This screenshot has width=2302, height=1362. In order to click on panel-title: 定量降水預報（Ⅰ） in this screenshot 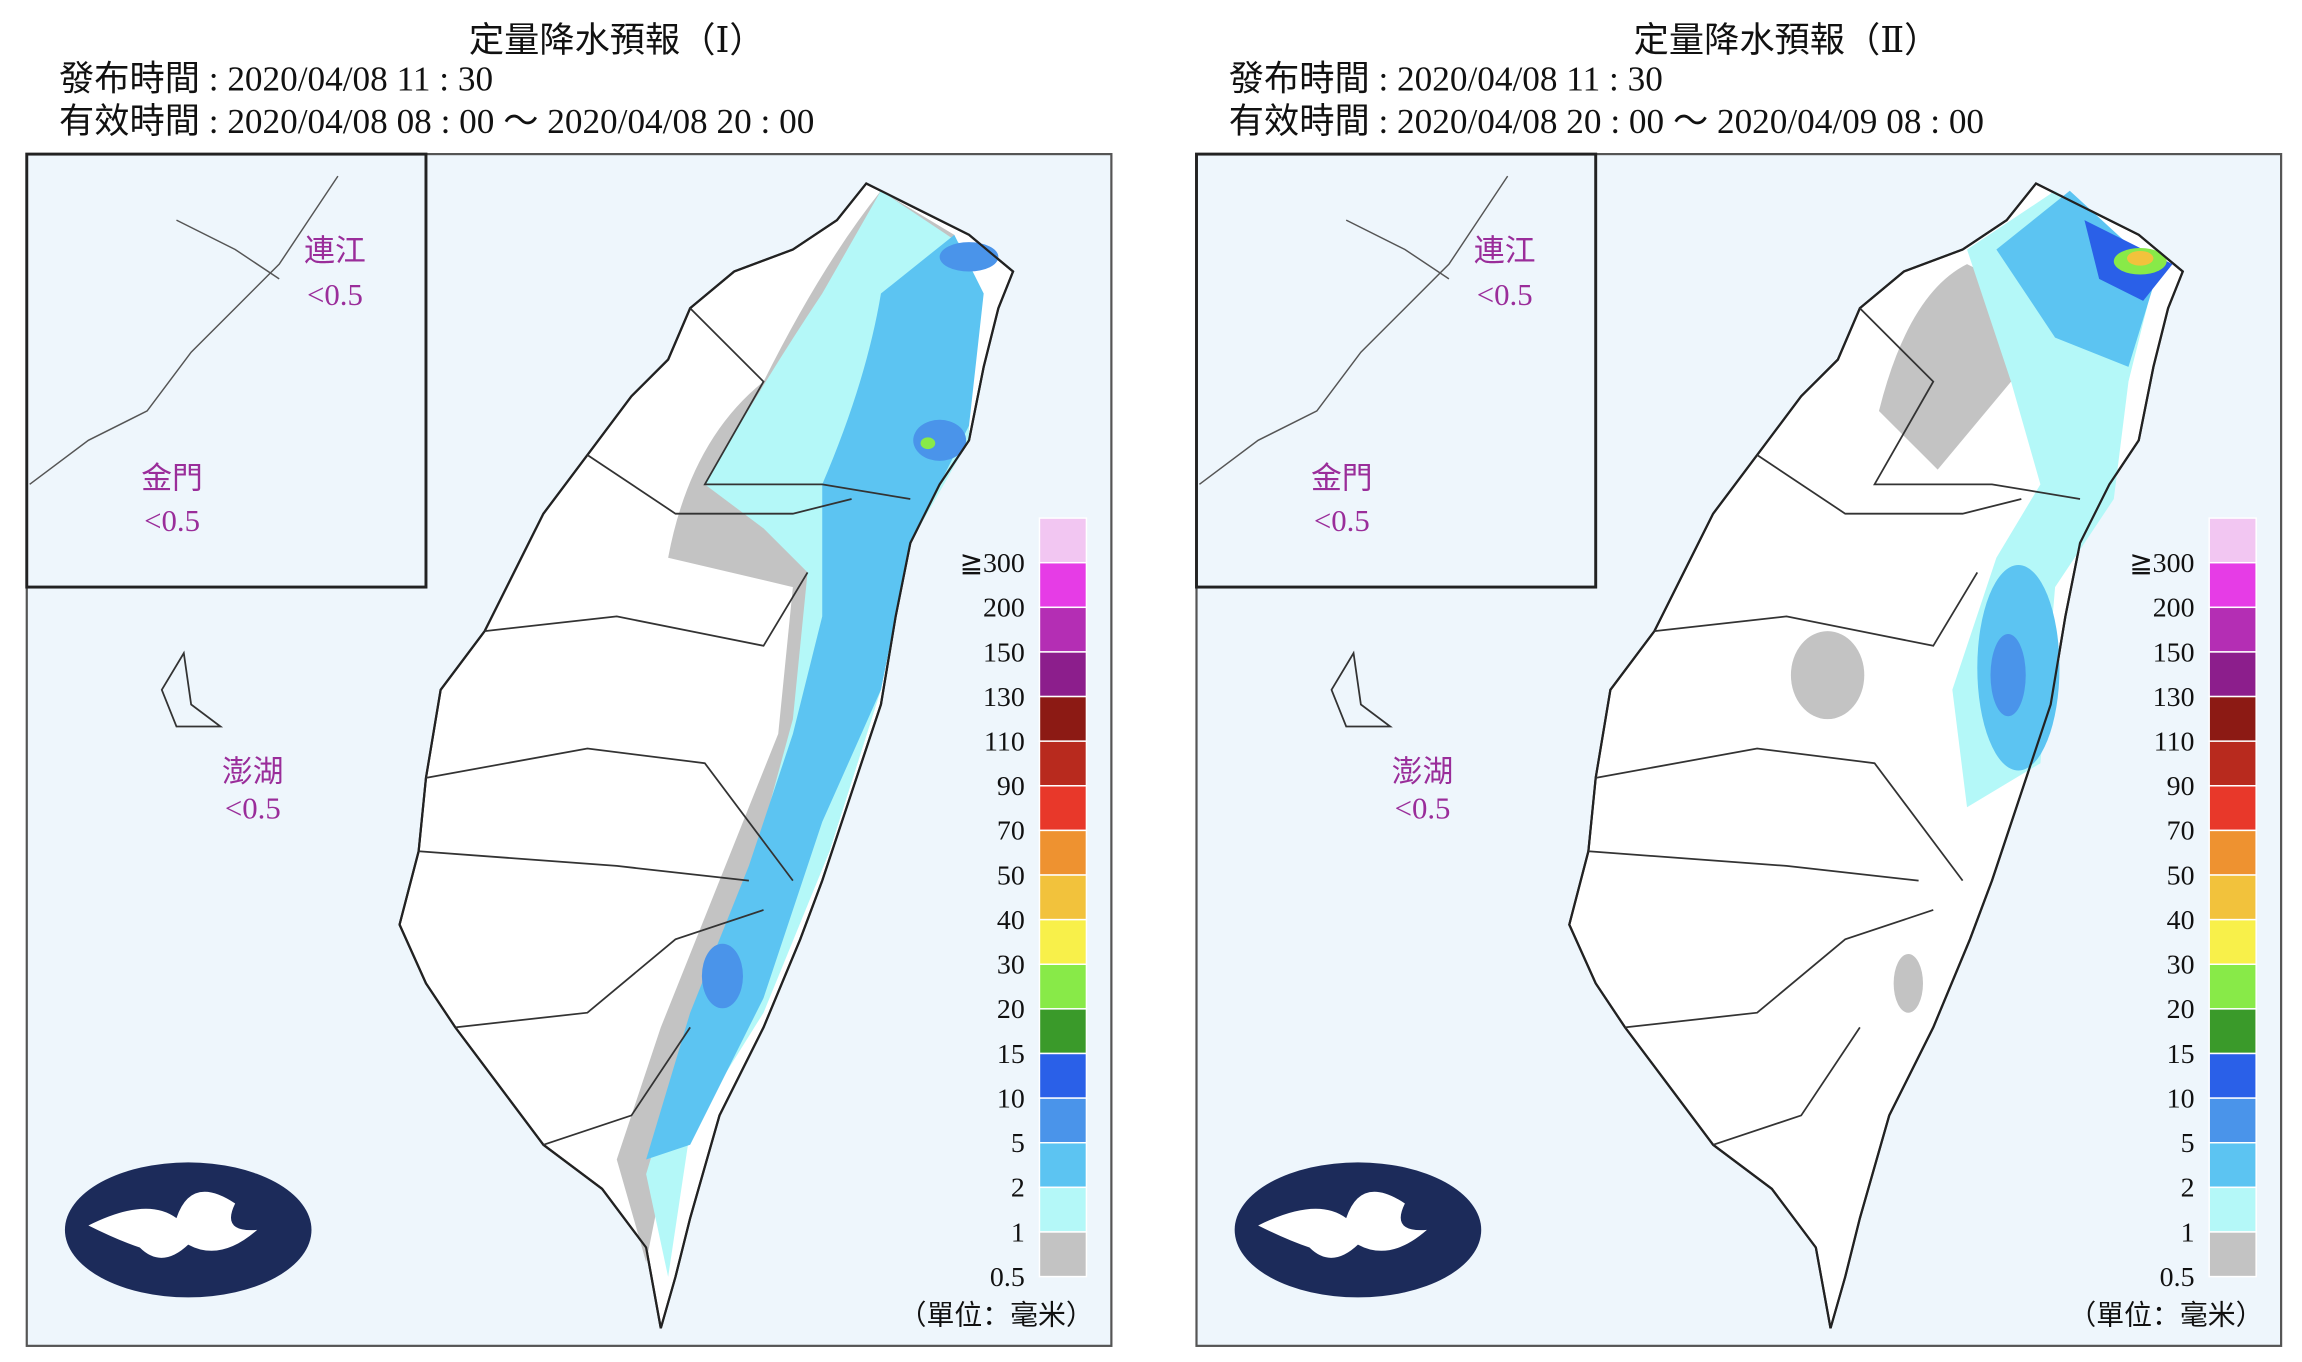, I will do `click(617, 40)`.